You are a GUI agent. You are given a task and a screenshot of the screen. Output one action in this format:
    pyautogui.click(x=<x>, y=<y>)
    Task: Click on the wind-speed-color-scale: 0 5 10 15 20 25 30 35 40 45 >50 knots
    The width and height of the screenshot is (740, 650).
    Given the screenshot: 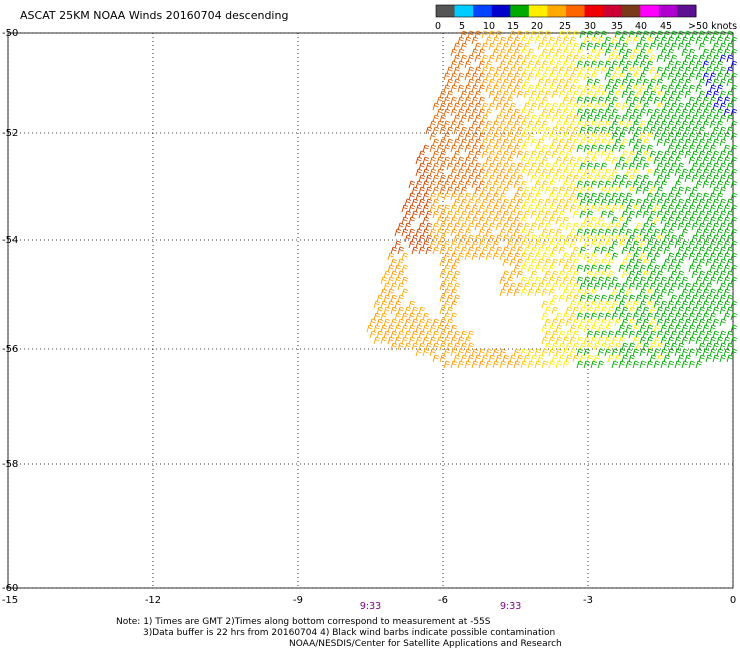 What is the action you would take?
    pyautogui.click(x=586, y=18)
    